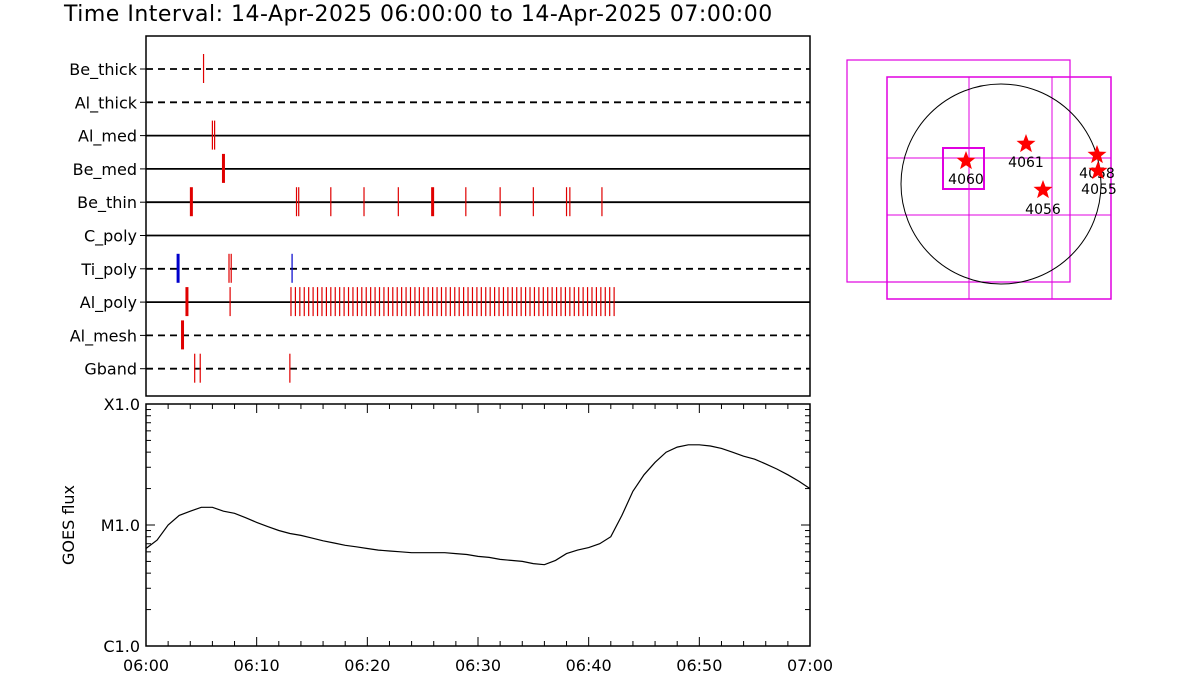 The image size is (1200, 700). What do you see at coordinates (478, 665) in the screenshot?
I see `x-tick-label: 06:30` at bounding box center [478, 665].